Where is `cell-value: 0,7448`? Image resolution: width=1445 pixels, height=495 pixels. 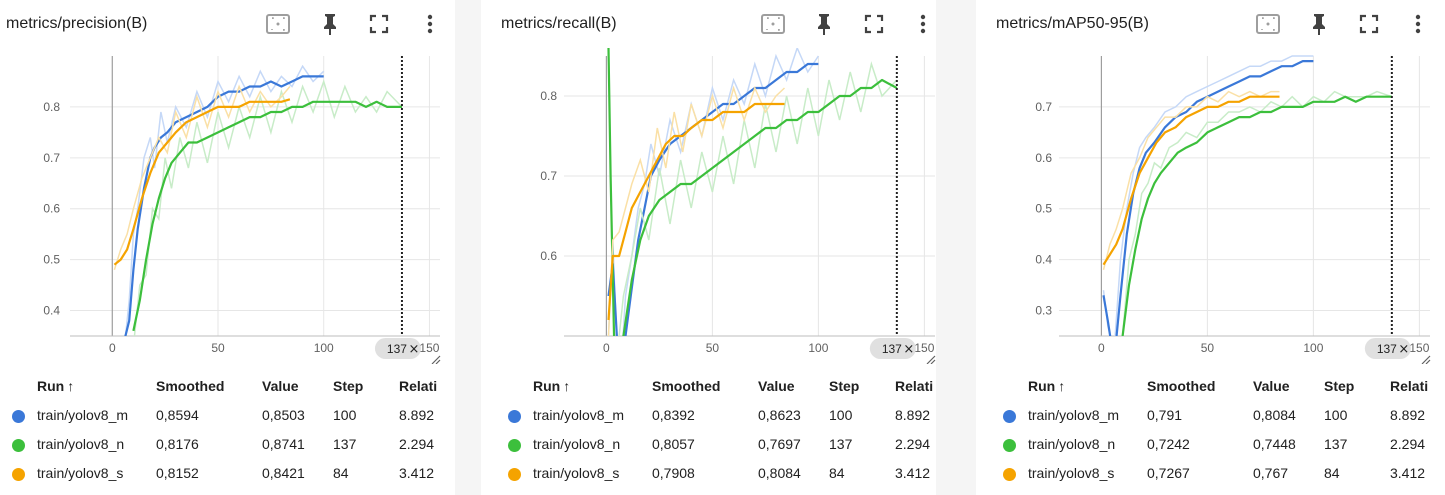 cell-value: 0,7448 is located at coordinates (1274, 444).